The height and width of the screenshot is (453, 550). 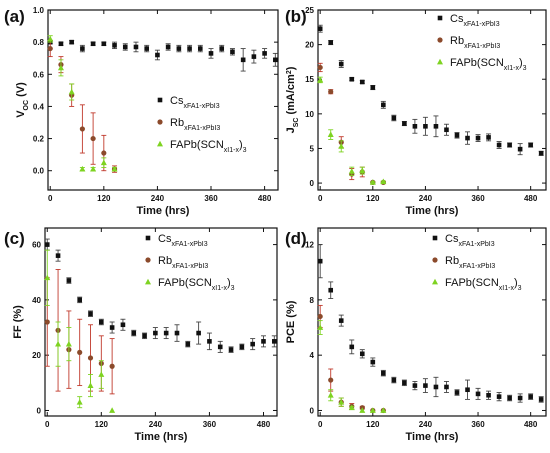 What do you see at coordinates (478, 424) in the screenshot?
I see `x-tick-label-d: 360` at bounding box center [478, 424].